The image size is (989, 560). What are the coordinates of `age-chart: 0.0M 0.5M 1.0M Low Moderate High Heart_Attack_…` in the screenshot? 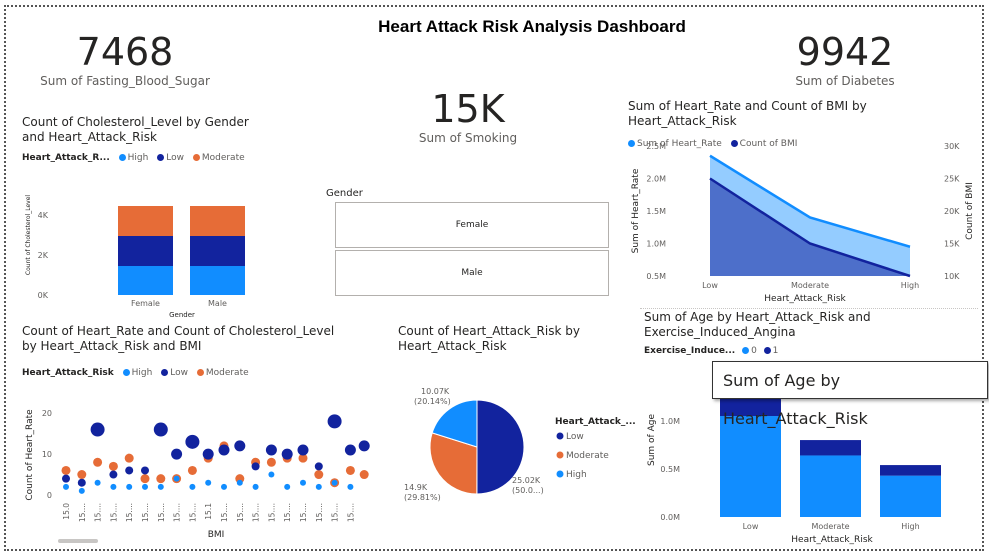 It's located at (794, 468).